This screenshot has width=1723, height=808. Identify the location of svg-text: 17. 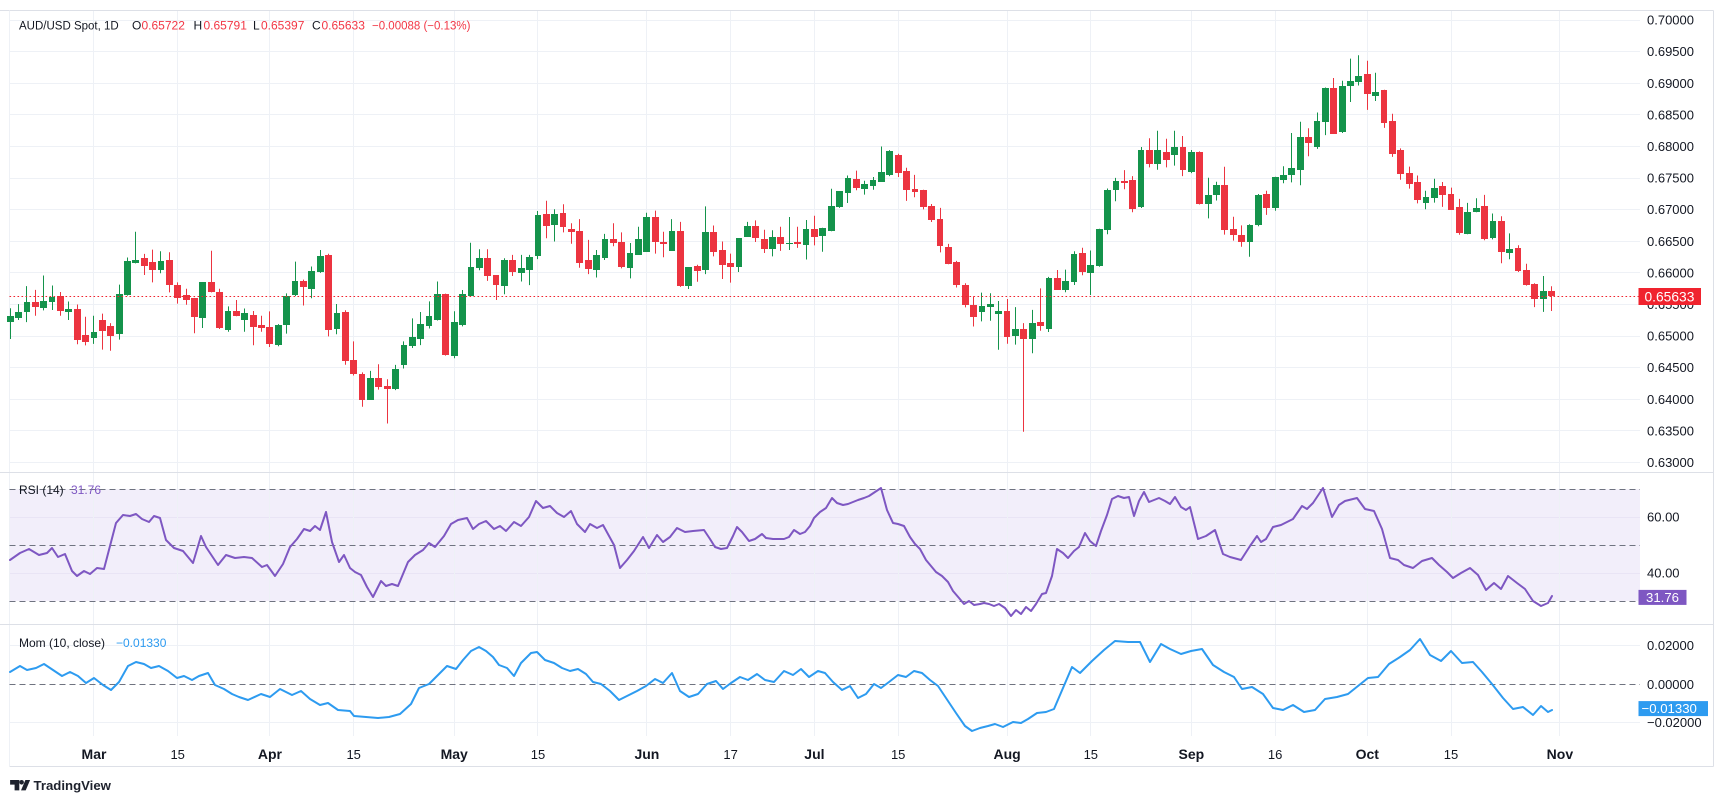
(730, 754).